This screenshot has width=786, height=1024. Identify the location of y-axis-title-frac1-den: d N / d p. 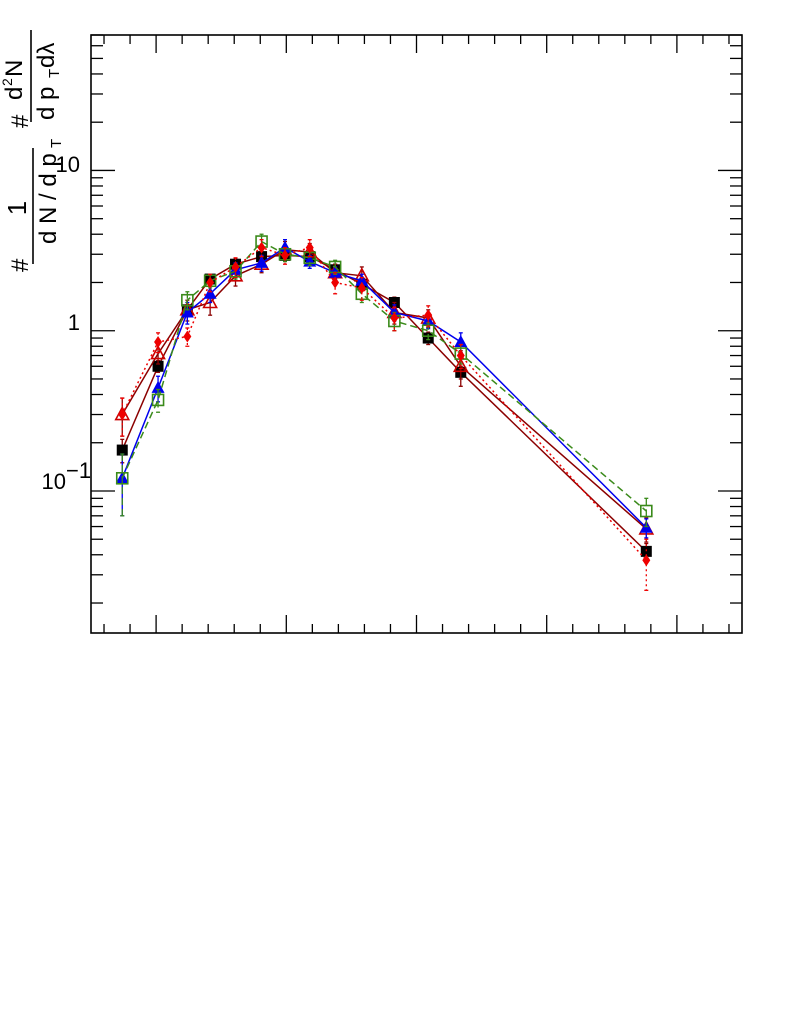
(48, 198).